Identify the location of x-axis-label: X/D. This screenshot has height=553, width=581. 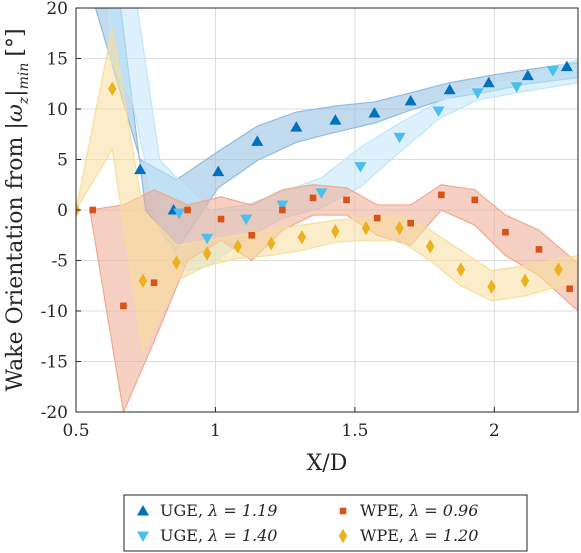
(327, 463).